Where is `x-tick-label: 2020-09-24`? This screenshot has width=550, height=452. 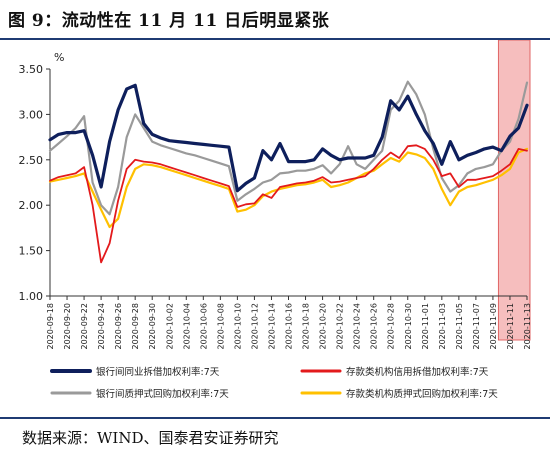 x-tick-label: 2020-09-24 is located at coordinates (101, 326).